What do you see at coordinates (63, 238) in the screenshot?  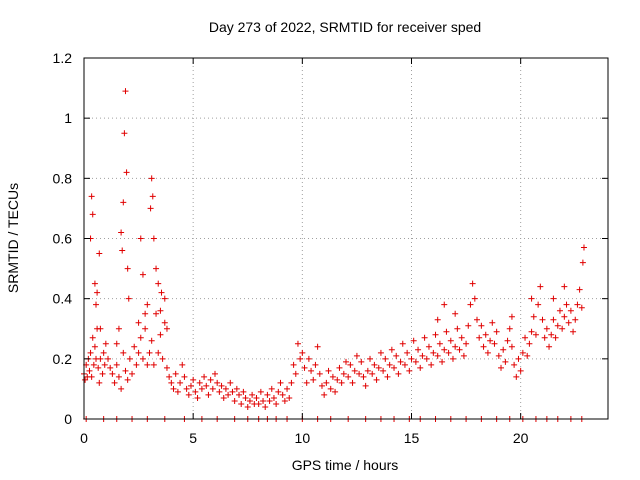 I see `y-tick-labels: 0 0.2 0.4 0.6 0.8 1 1.2` at bounding box center [63, 238].